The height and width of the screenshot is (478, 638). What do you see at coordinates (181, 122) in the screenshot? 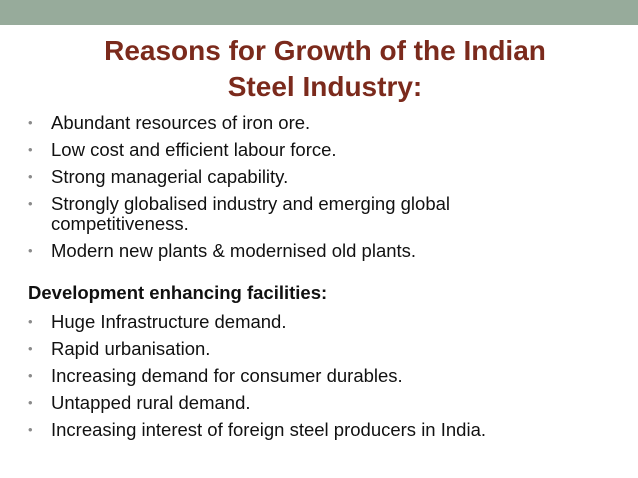
I see `list-item-text: Abundant resources of iron ore.` at bounding box center [181, 122].